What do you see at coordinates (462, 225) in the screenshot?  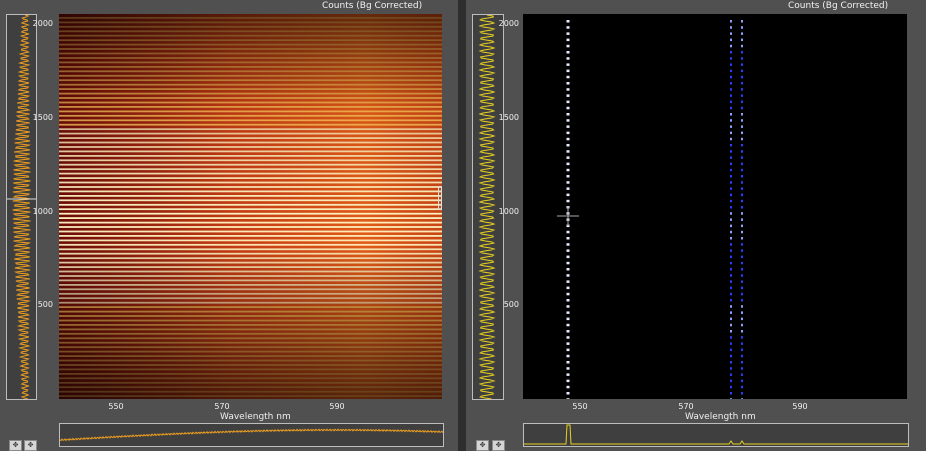 I see `panel-divider` at bounding box center [462, 225].